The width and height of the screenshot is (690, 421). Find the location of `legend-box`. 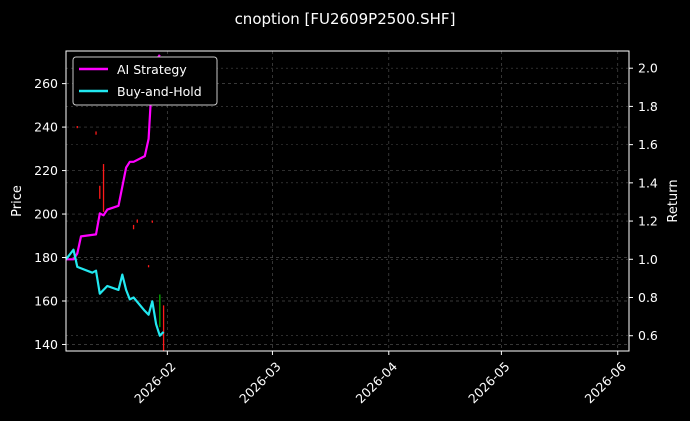

legend-box is located at coordinates (145, 81).